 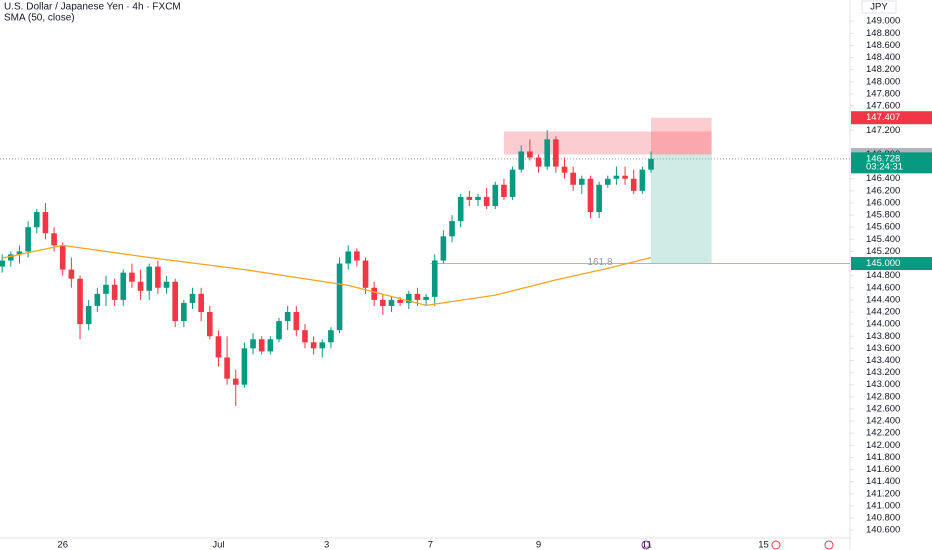 What do you see at coordinates (883, 360) in the screenshot?
I see `y-tick-label: 143.400` at bounding box center [883, 360].